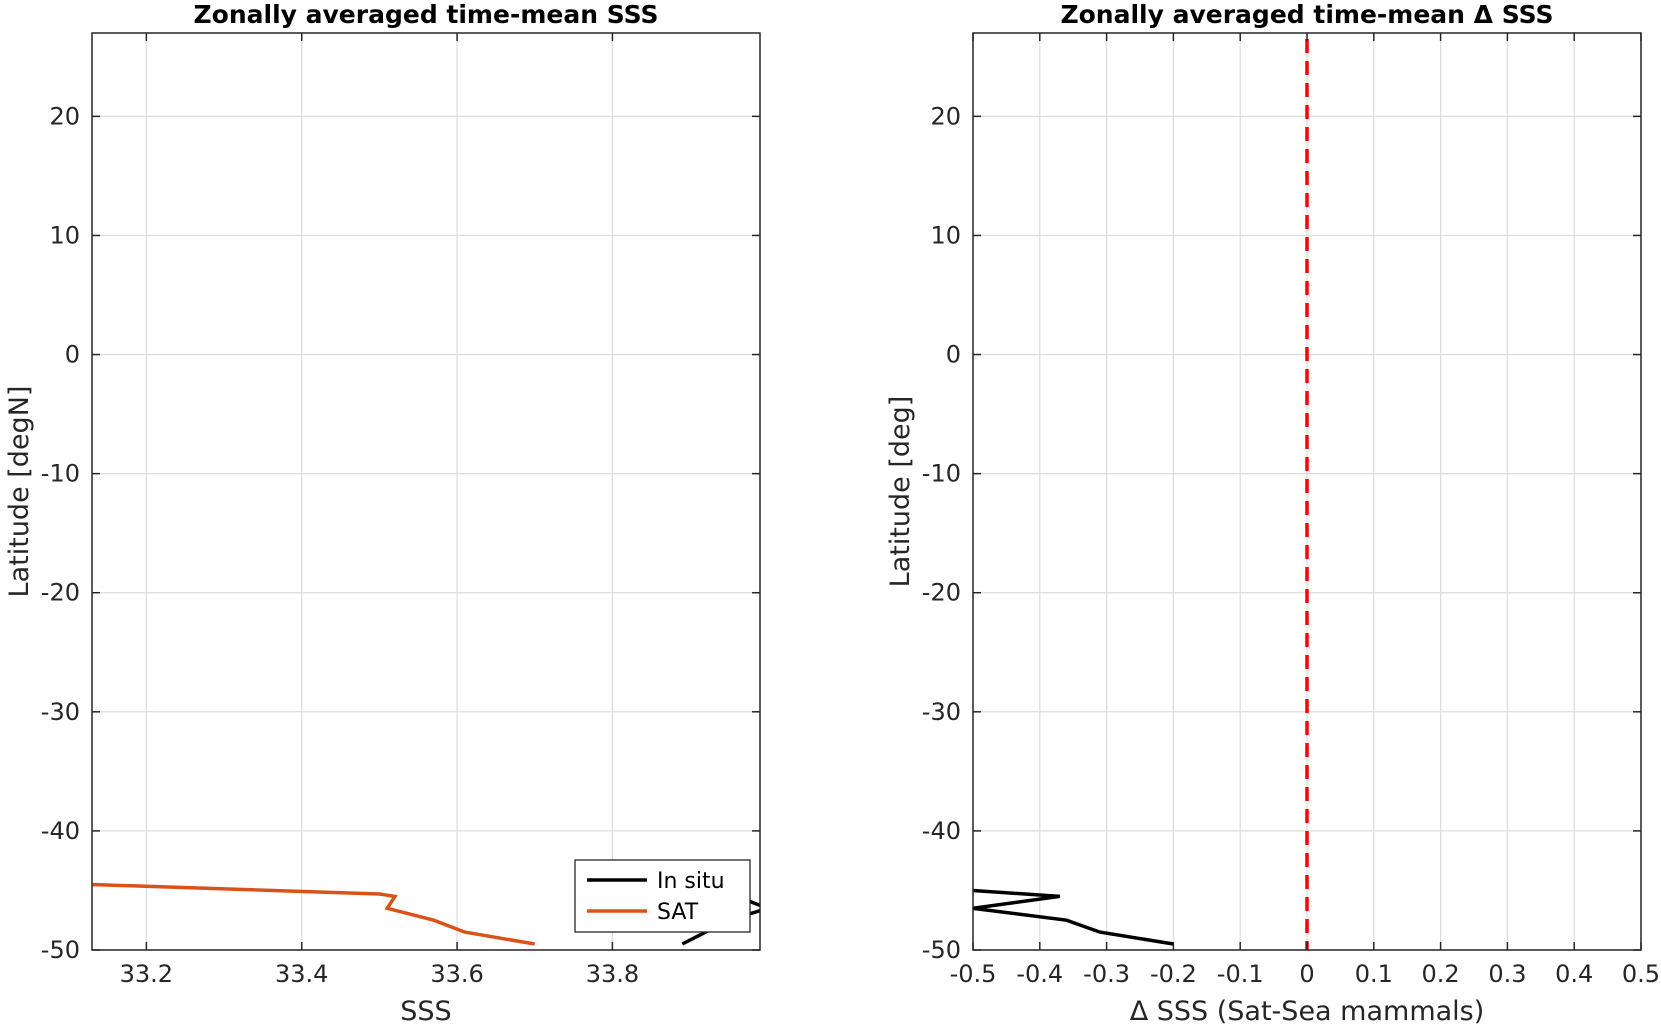 The image size is (1661, 1026). Describe the element at coordinates (301, 974) in the screenshot. I see `x-tick-label: 33.4` at that location.